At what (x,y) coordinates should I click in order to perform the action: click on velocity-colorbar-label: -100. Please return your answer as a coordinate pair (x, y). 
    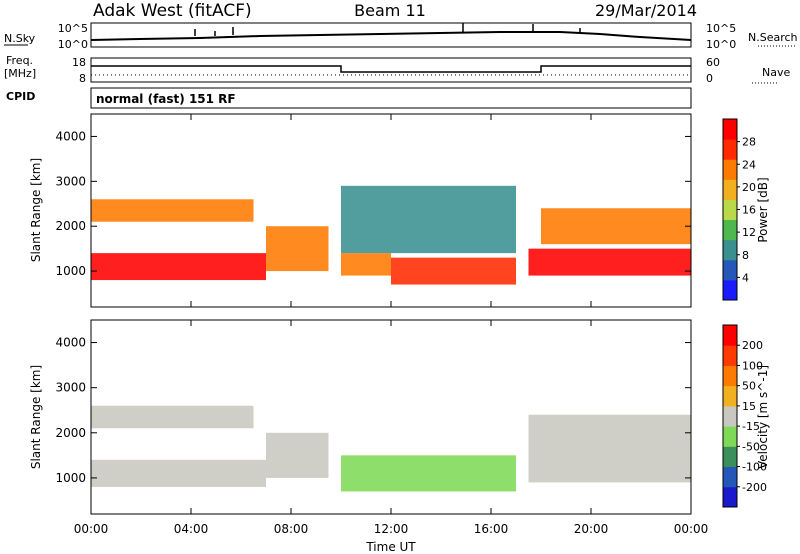
    Looking at the image, I should click on (754, 467).